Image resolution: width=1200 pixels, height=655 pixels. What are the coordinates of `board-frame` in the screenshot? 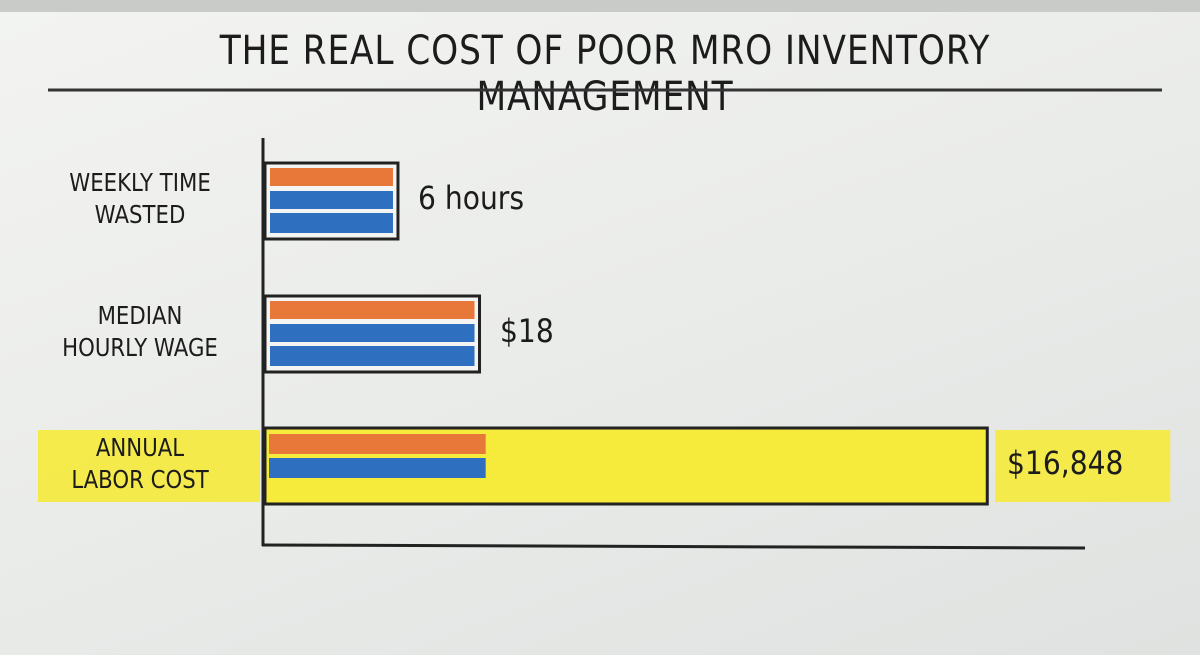 It's located at (600, 6).